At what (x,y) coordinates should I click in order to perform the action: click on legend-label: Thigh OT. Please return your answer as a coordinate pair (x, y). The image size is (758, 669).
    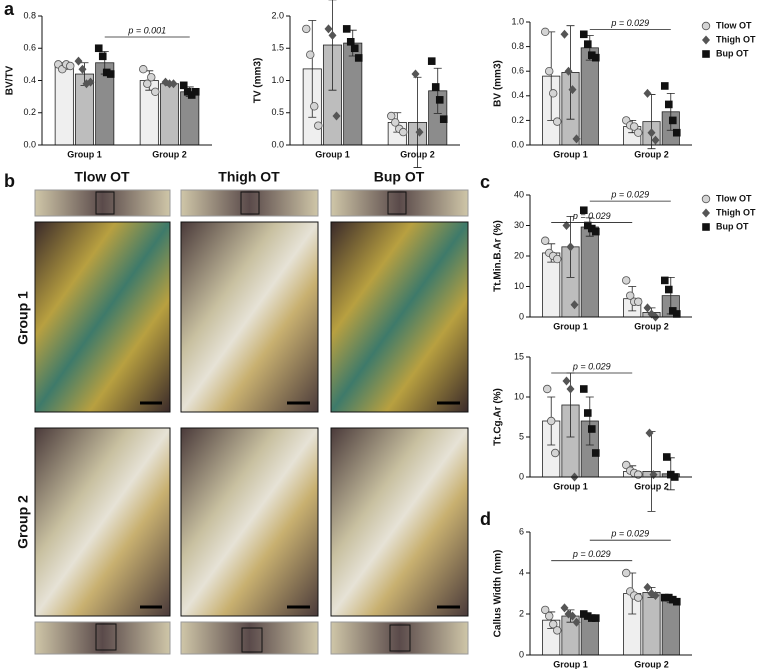
    Looking at the image, I should click on (736, 39).